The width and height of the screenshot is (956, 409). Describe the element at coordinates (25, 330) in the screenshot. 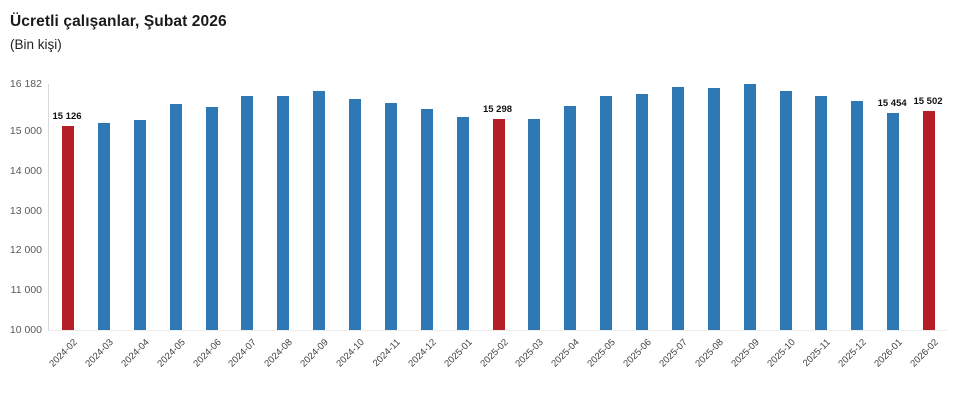

I see `y-tick-label: 10 000` at that location.